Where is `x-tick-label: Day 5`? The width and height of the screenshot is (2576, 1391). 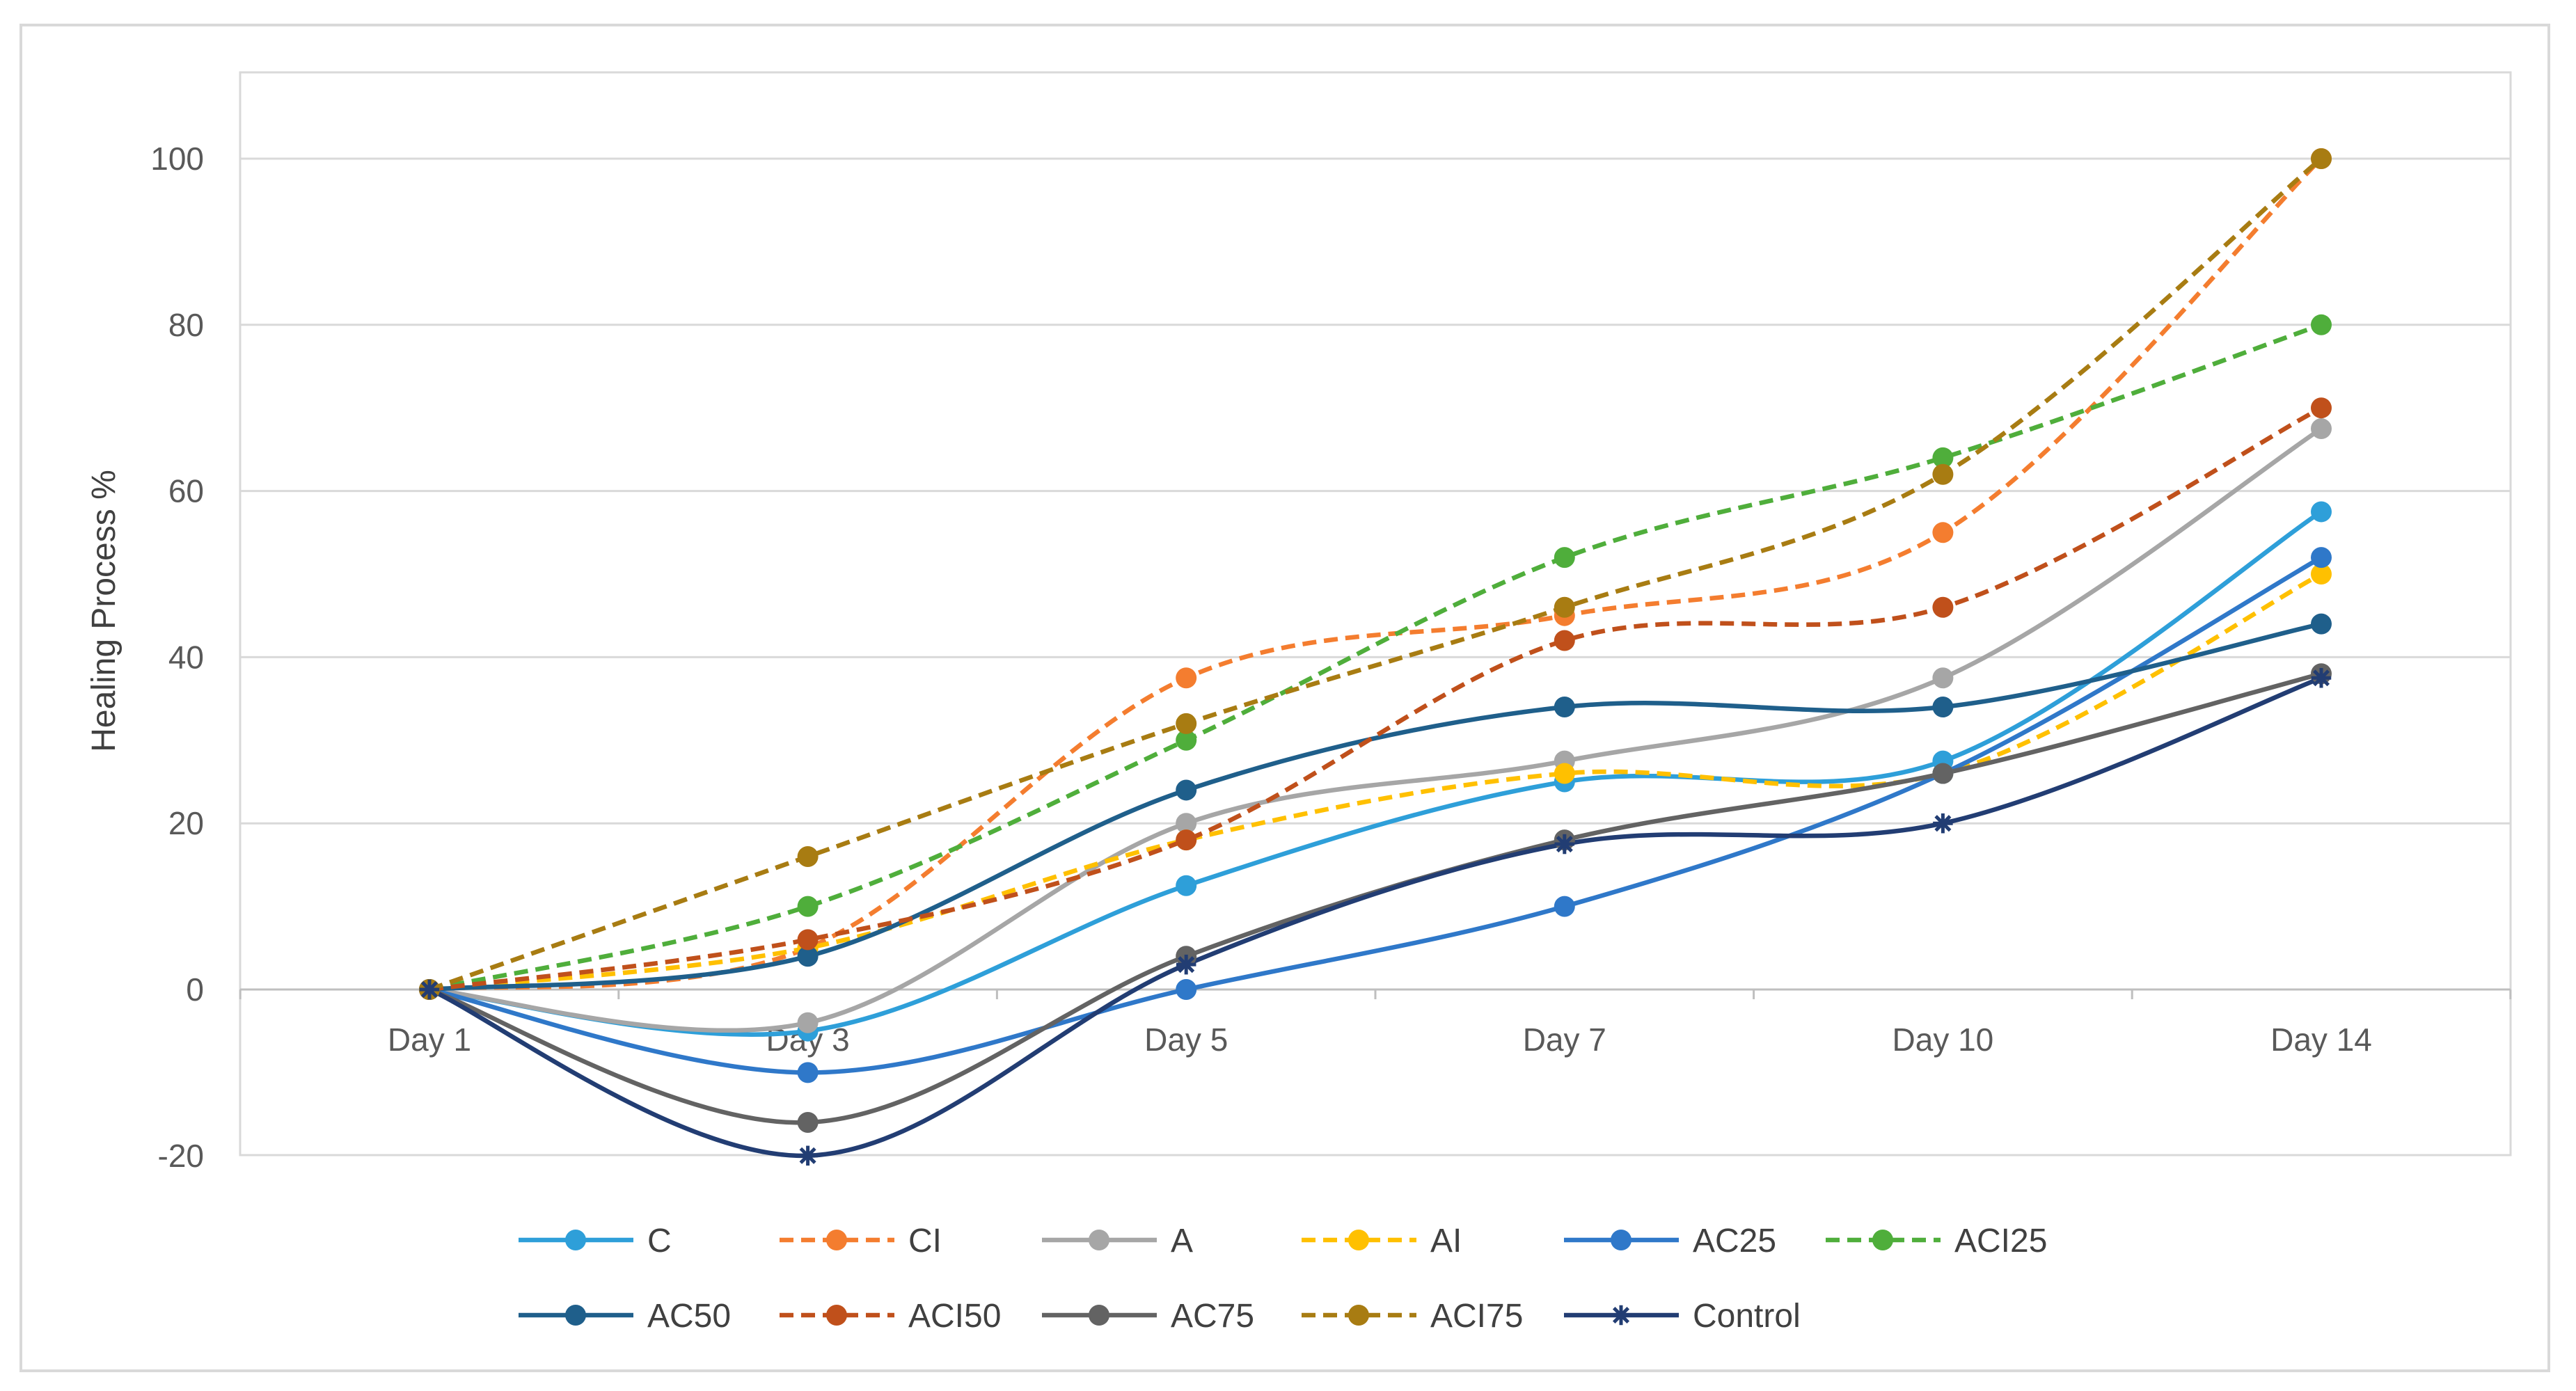 x-tick-label: Day 5 is located at coordinates (1186, 1040).